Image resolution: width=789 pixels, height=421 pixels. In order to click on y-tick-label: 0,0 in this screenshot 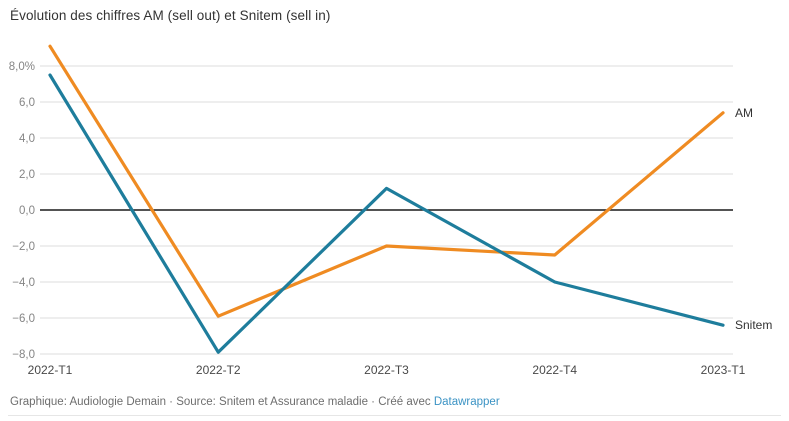, I will do `click(27, 211)`.